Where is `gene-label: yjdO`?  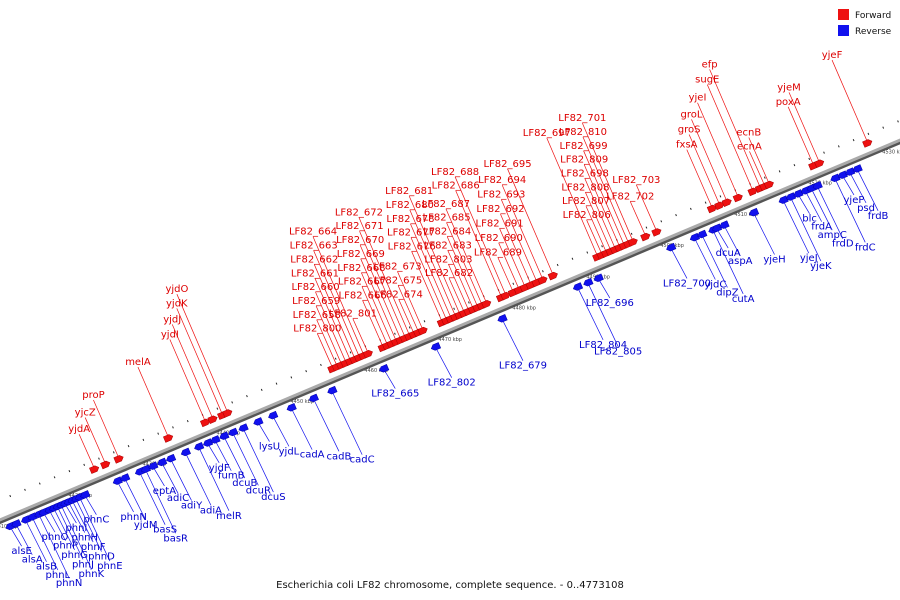 gene-label: yjdO is located at coordinates (176, 289).